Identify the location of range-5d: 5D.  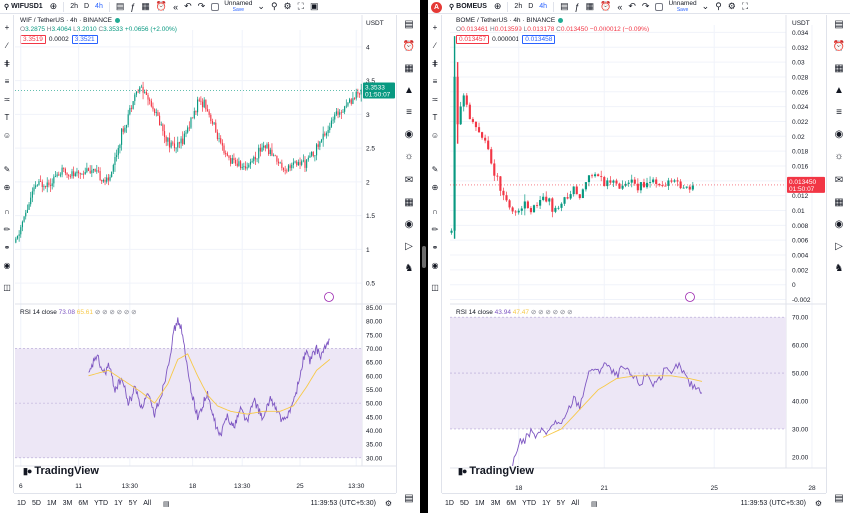
(464, 503).